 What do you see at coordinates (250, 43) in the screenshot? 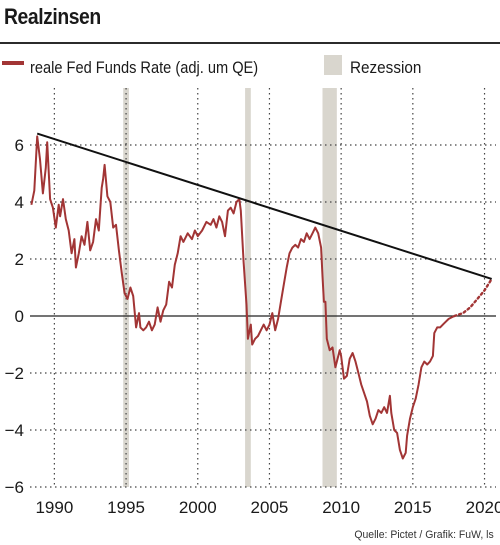
I see `title-rule` at bounding box center [250, 43].